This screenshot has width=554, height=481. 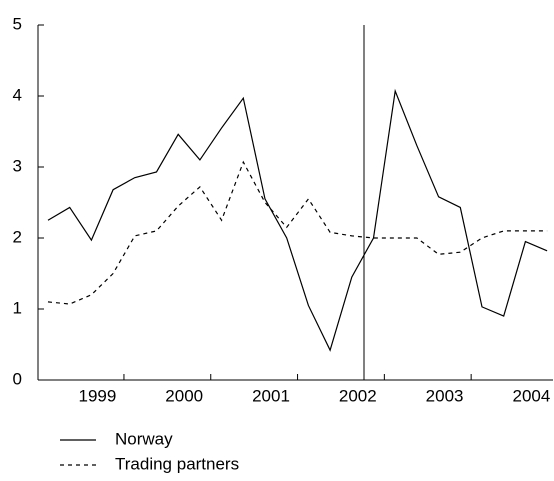 I want to click on y-tick-label: 3, so click(x=17, y=165).